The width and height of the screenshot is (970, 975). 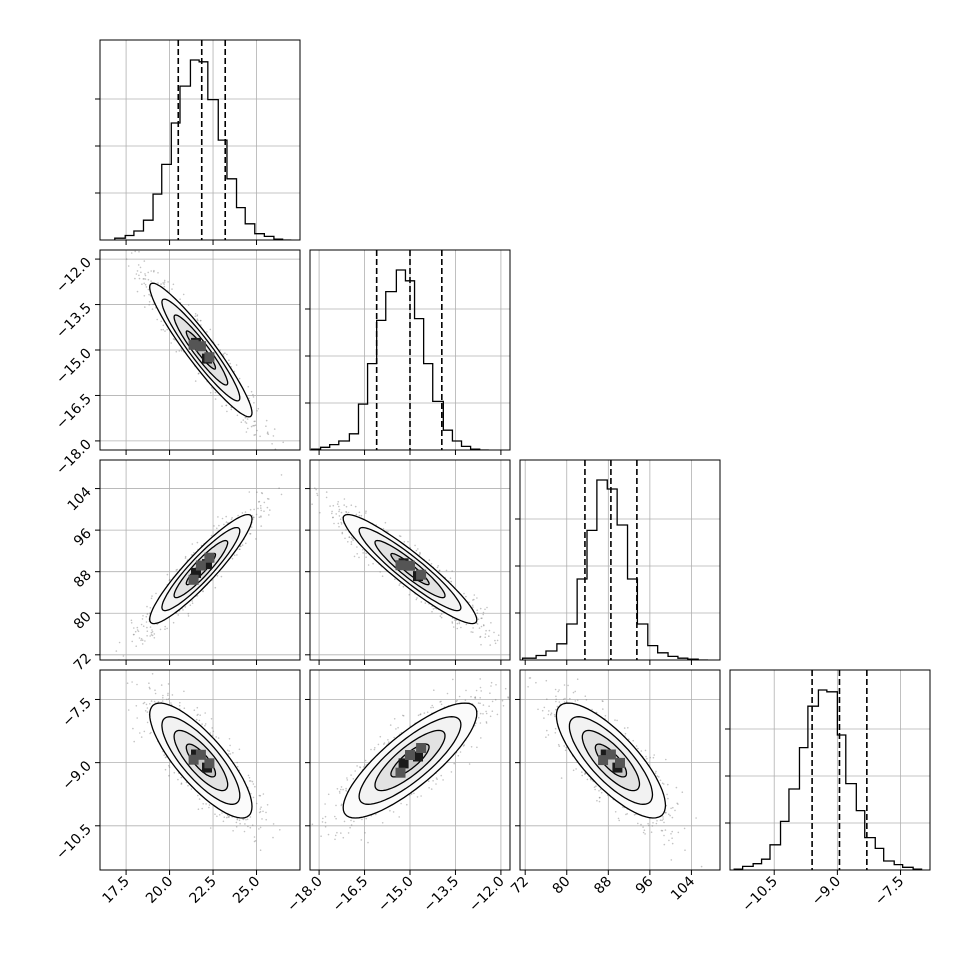 I want to click on panel-r0-c0, so click(x=200, y=140).